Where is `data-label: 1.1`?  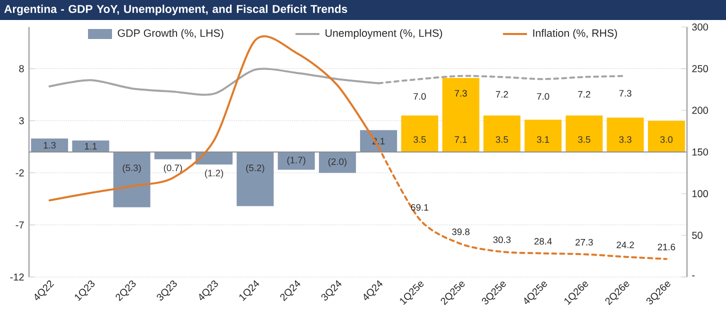 data-label: 1.1 is located at coordinates (90, 146).